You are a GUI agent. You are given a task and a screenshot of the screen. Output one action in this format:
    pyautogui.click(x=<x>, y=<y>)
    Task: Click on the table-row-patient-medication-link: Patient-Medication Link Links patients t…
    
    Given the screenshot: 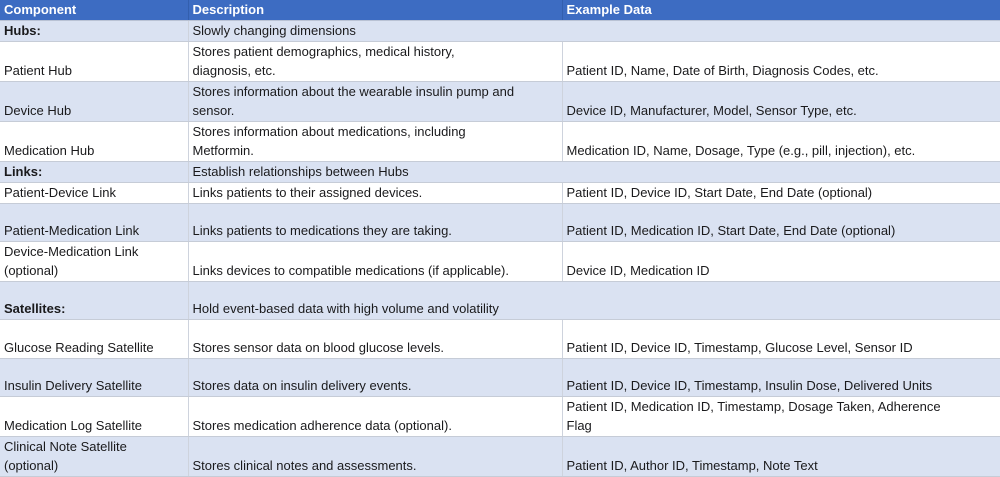 What is the action you would take?
    pyautogui.click(x=500, y=222)
    